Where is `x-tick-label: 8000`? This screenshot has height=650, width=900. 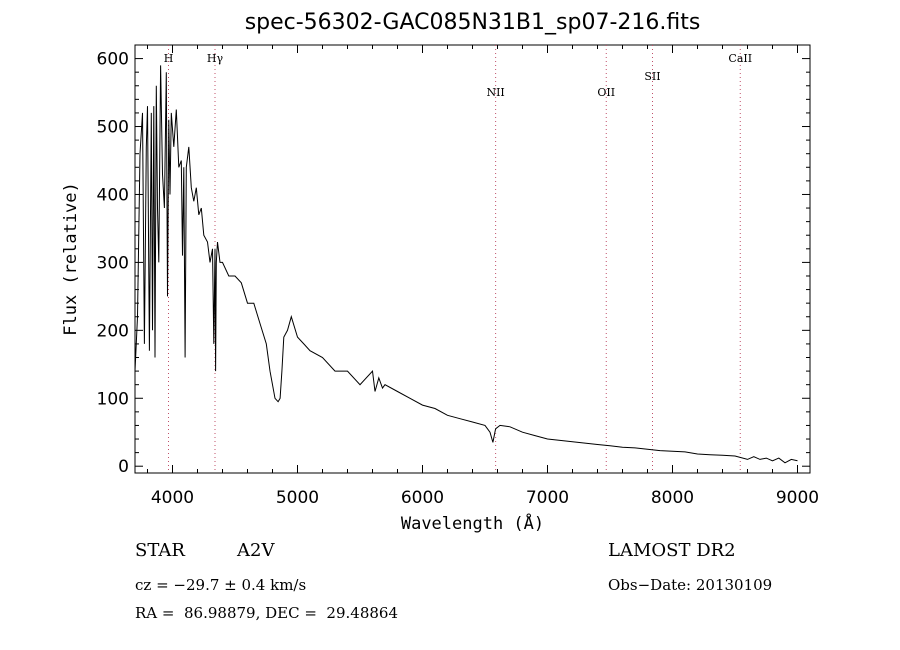 x-tick-label: 8000 is located at coordinates (672, 498).